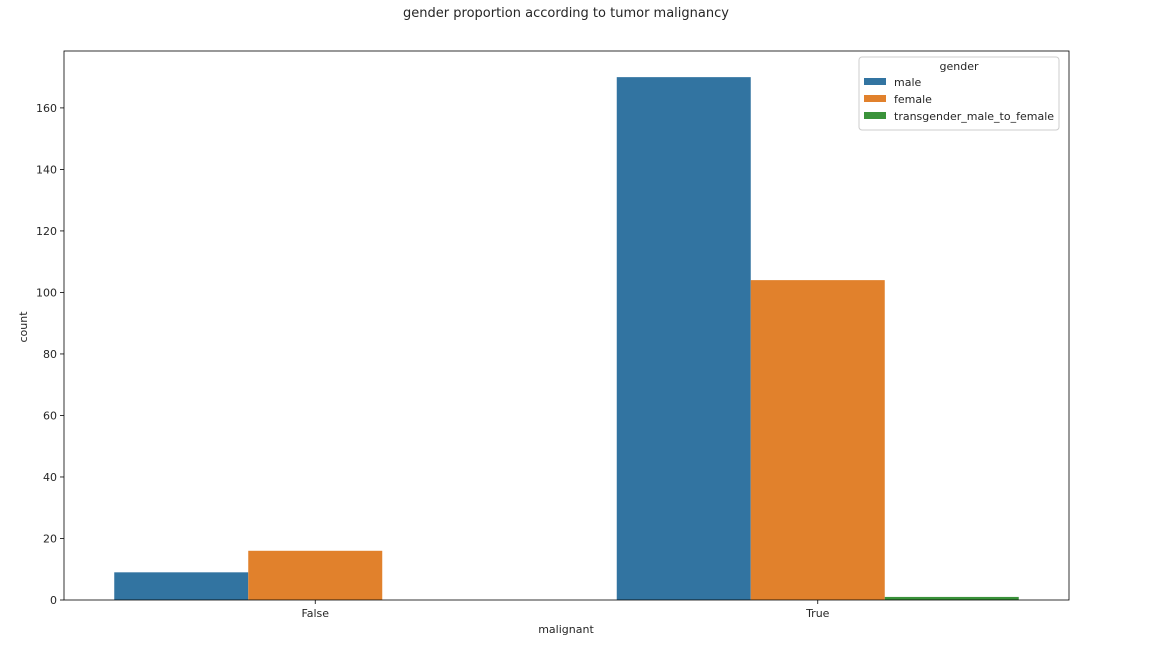 The width and height of the screenshot is (1152, 649). I want to click on bar-male-False, so click(181, 586).